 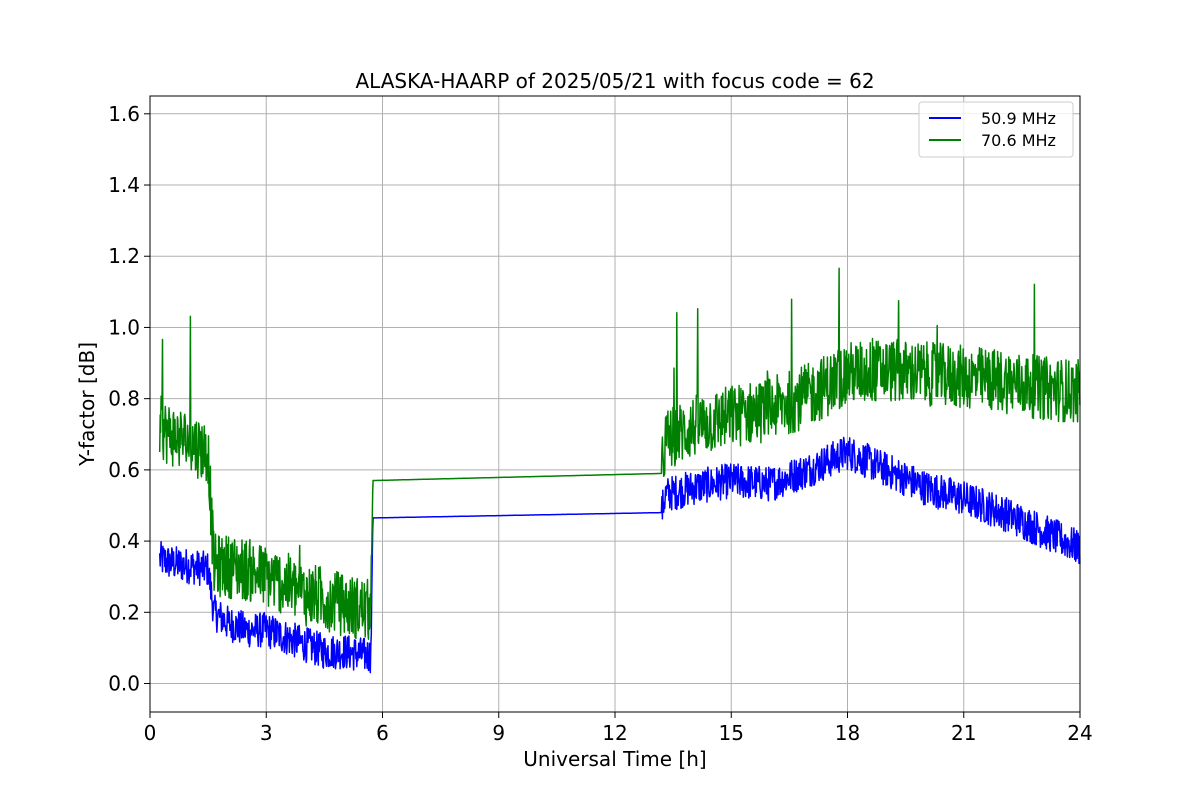 What do you see at coordinates (124, 185) in the screenshot?
I see `y-tick-label: 1.4` at bounding box center [124, 185].